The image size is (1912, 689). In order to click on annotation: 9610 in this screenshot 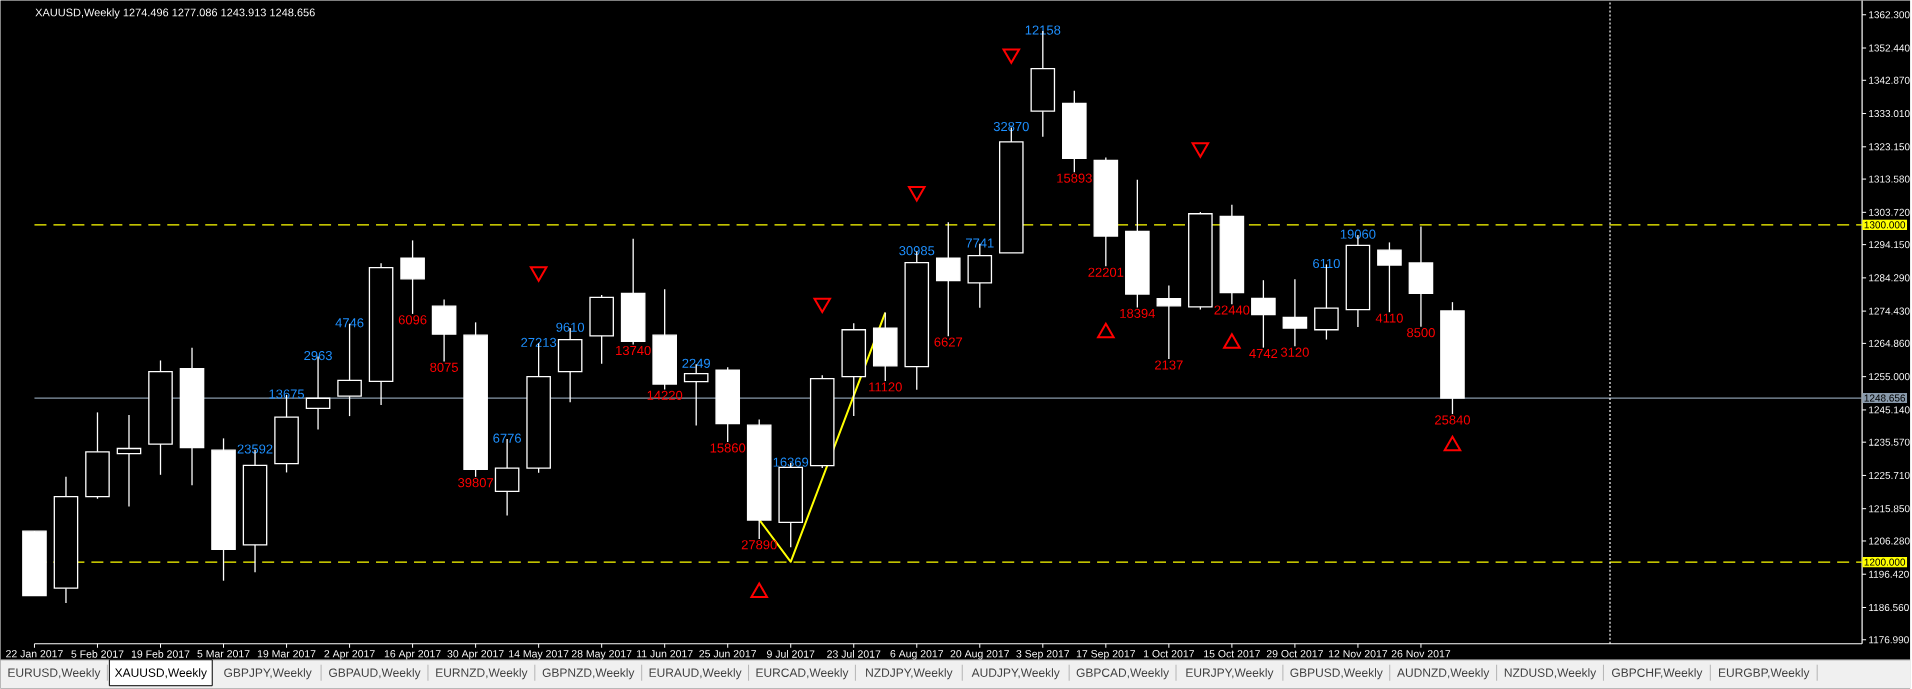, I will do `click(570, 327)`.